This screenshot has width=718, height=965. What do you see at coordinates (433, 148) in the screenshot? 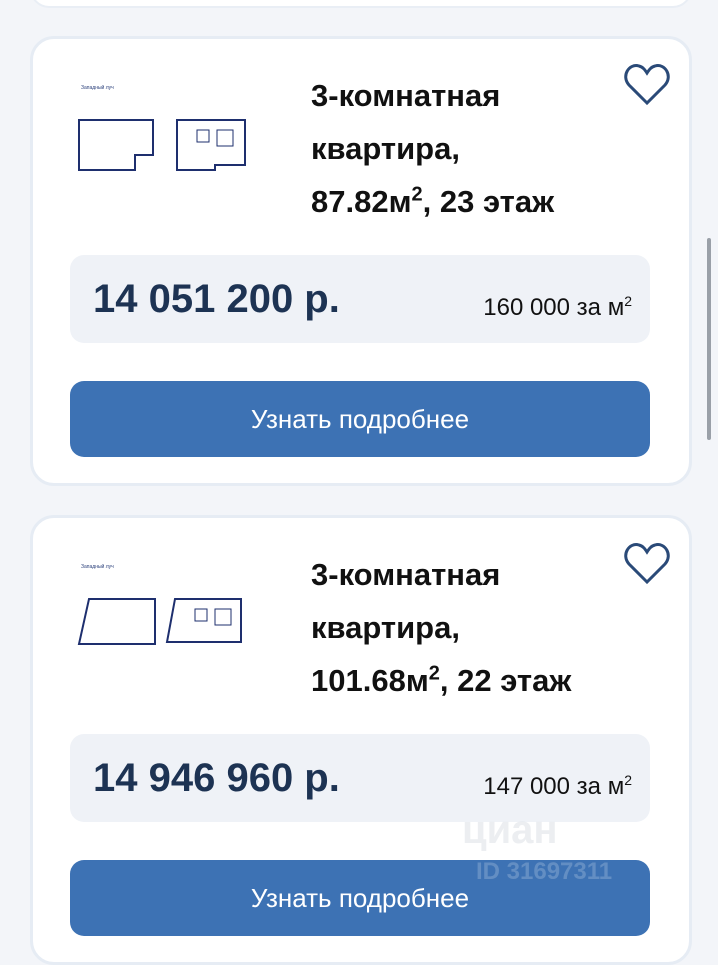
I see `listing-title: 3-комнатная квартира, 87.82м2, 23 этаж` at bounding box center [433, 148].